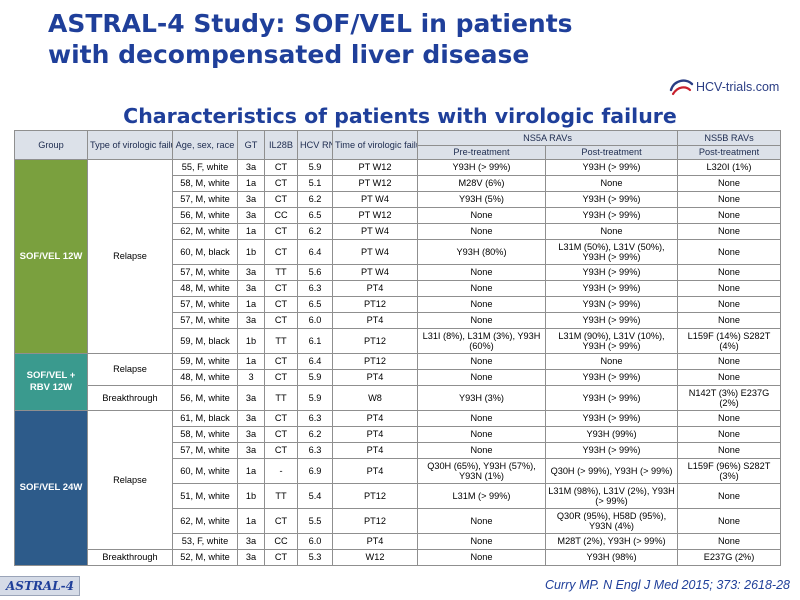 The height and width of the screenshot is (600, 800). I want to click on hcv-rna-cell: 5.5, so click(315, 521).